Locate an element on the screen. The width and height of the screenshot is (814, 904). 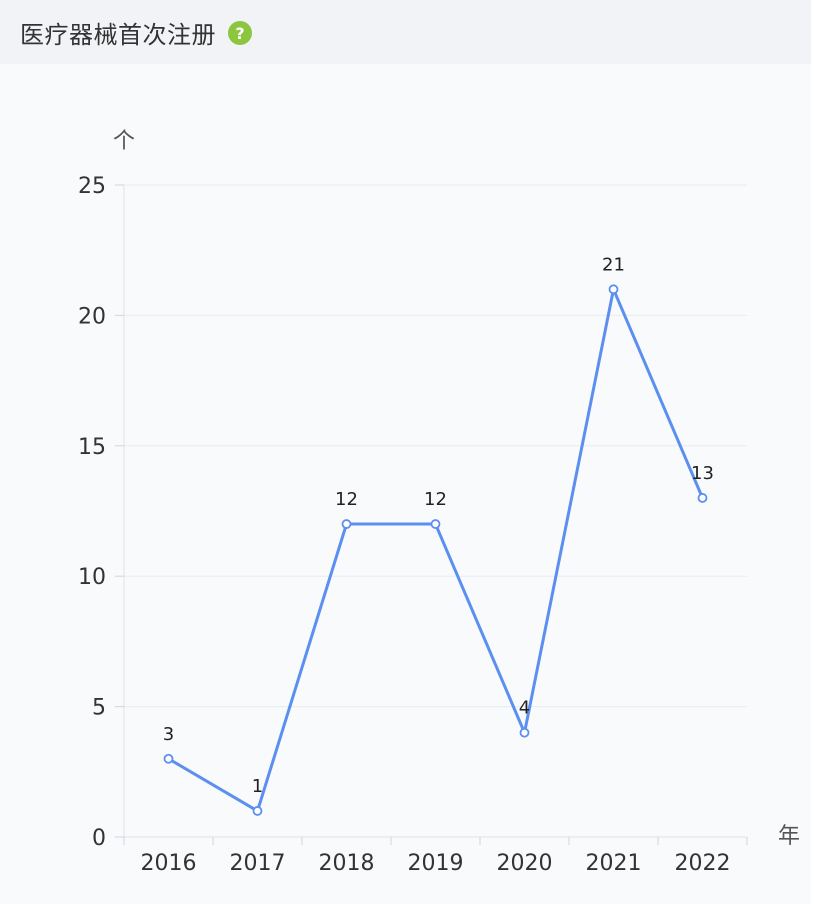
x-tick-label: 2018 is located at coordinates (347, 863).